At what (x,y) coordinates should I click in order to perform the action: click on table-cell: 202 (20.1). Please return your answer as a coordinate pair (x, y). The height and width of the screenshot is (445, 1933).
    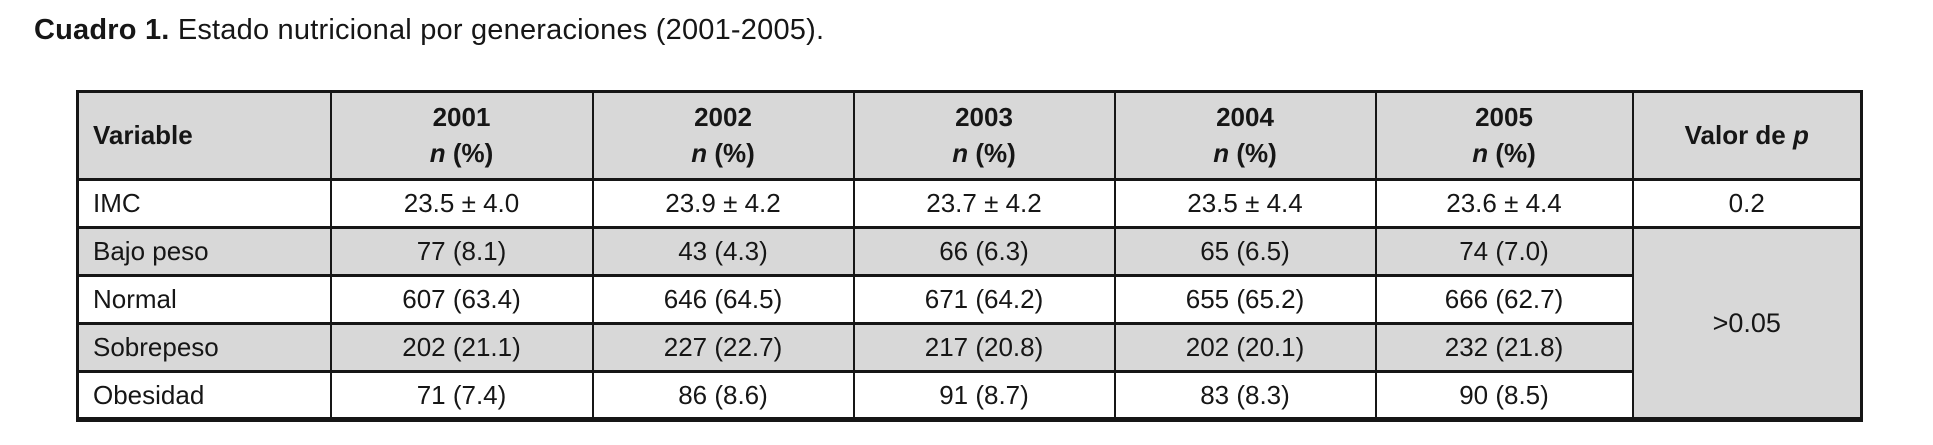
    Looking at the image, I should click on (1245, 347).